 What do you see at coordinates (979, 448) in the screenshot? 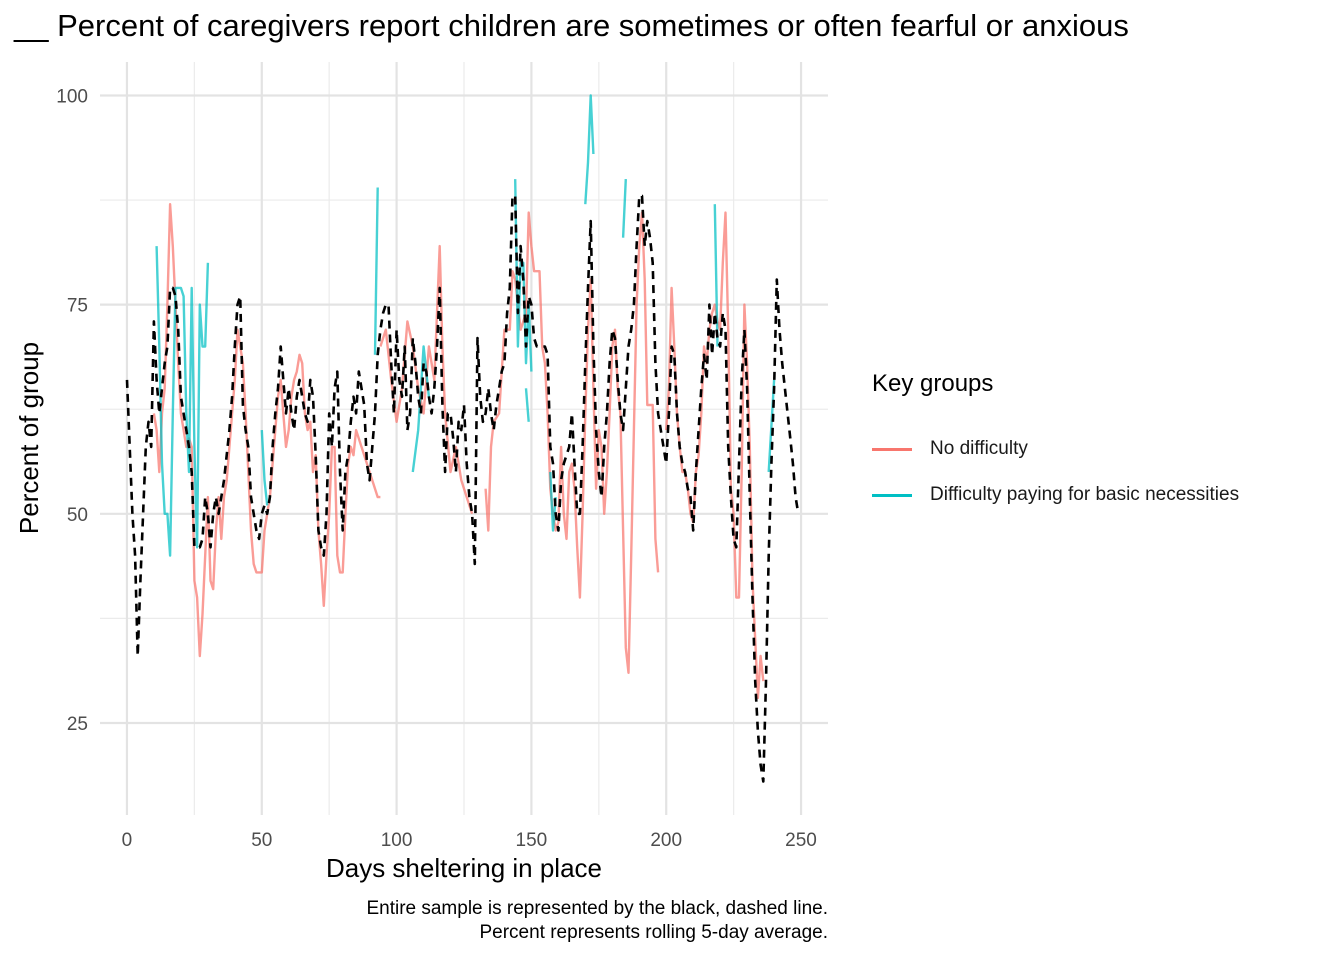
I see `legend-label-no-difficulty: No difficulty` at bounding box center [979, 448].